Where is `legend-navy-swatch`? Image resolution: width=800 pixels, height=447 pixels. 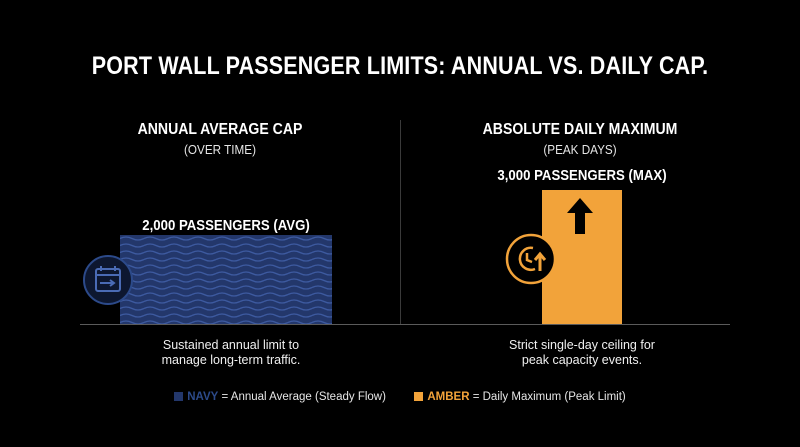 legend-navy-swatch is located at coordinates (179, 396).